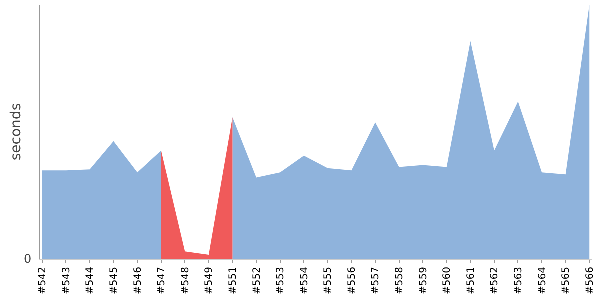 This screenshot has height=300, width=600. Describe the element at coordinates (495, 280) in the screenshot. I see `x-tick-label: #562` at that location.